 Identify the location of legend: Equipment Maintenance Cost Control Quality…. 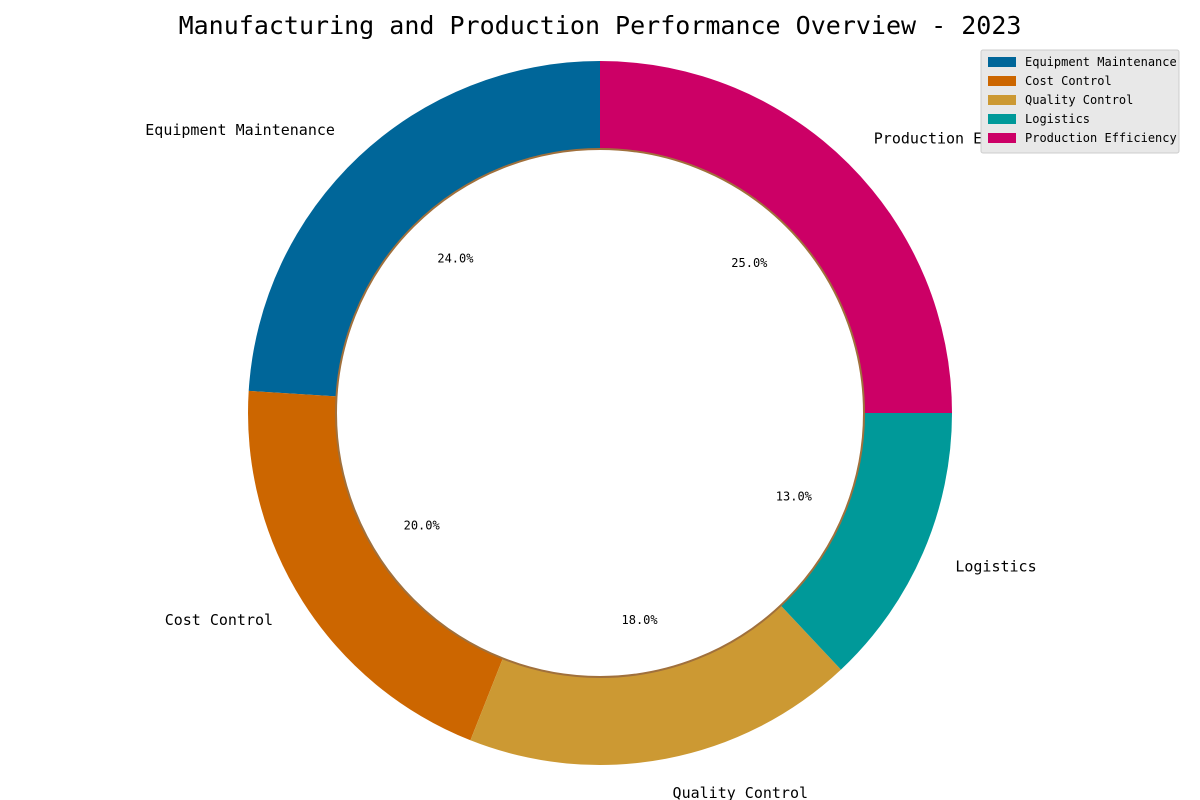
(1080, 101).